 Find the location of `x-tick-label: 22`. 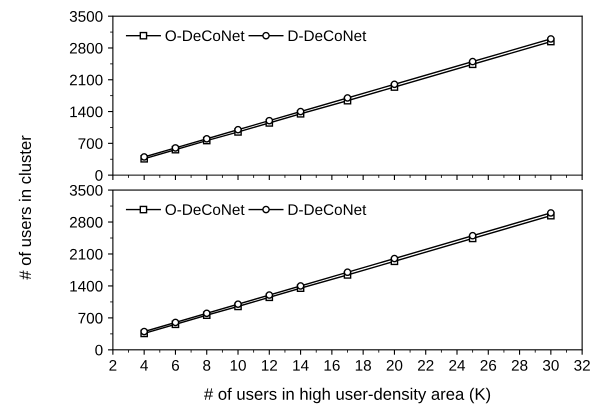

x-tick-label: 22 is located at coordinates (426, 365).